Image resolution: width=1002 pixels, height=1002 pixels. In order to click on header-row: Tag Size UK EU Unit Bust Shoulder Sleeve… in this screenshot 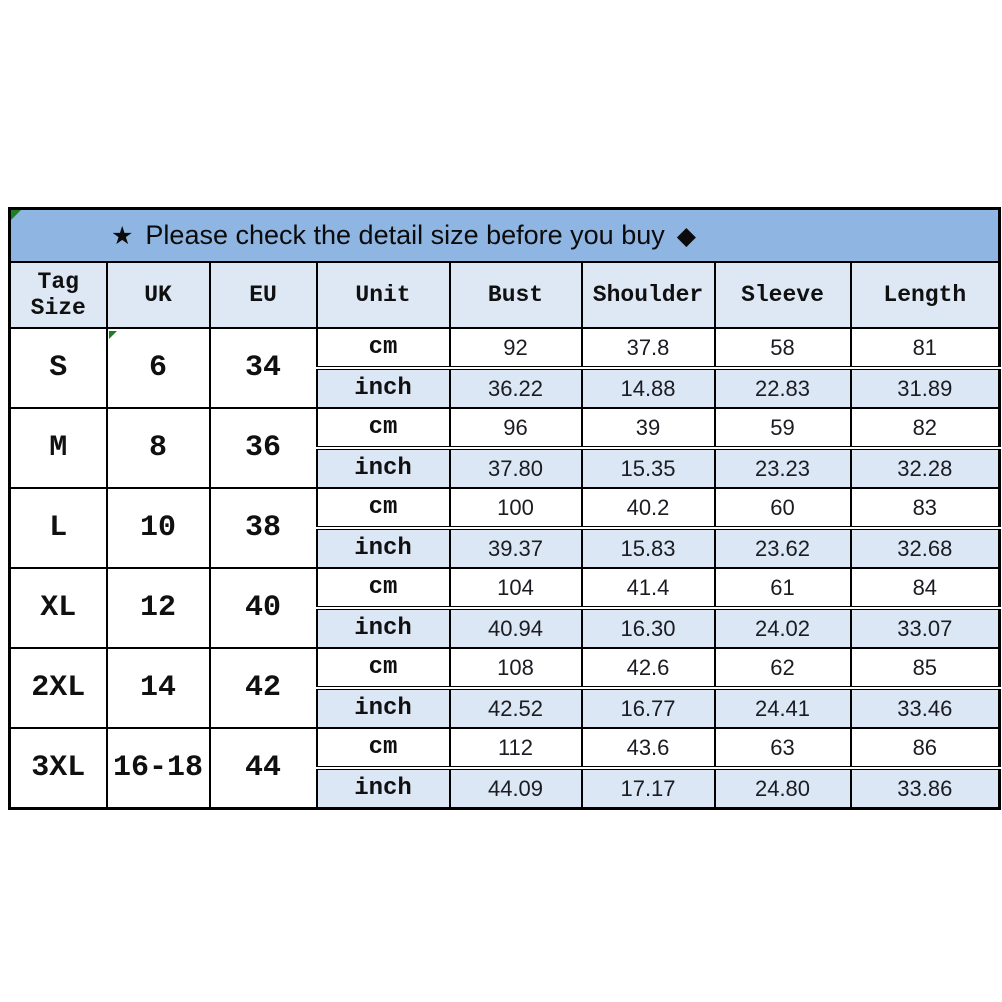, I will do `click(504, 295)`.